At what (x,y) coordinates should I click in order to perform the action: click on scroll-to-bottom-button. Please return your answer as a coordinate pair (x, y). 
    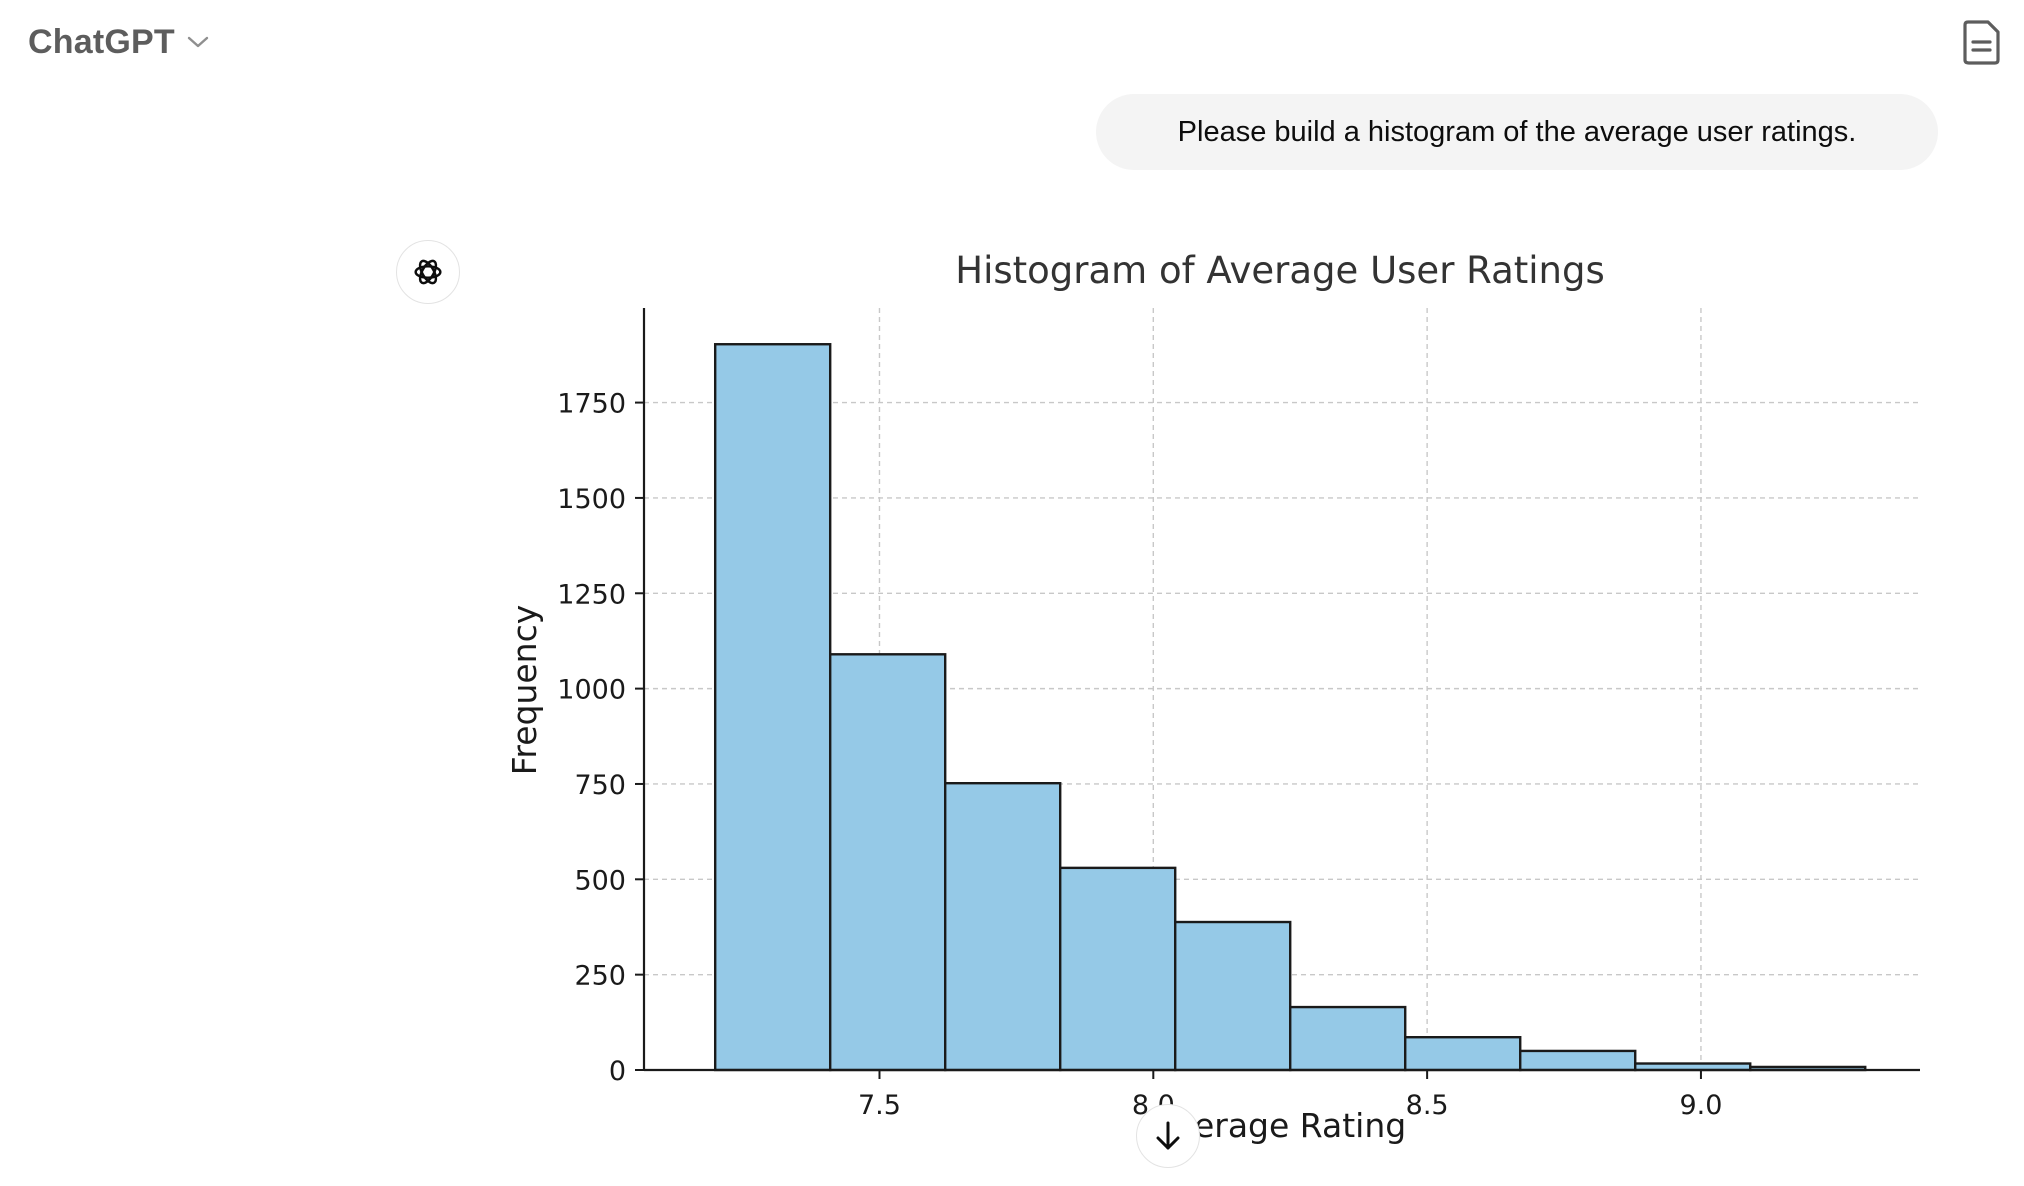
    Looking at the image, I should click on (1168, 1136).